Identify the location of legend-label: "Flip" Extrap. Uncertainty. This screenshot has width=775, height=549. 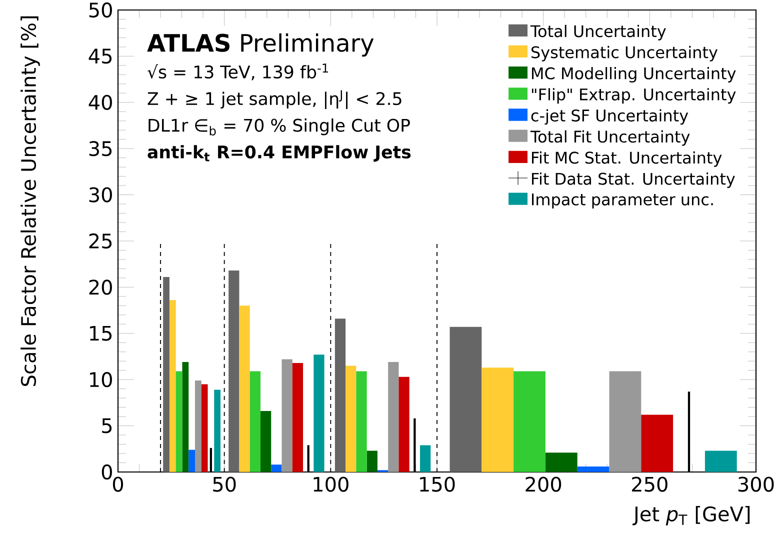
(634, 96).